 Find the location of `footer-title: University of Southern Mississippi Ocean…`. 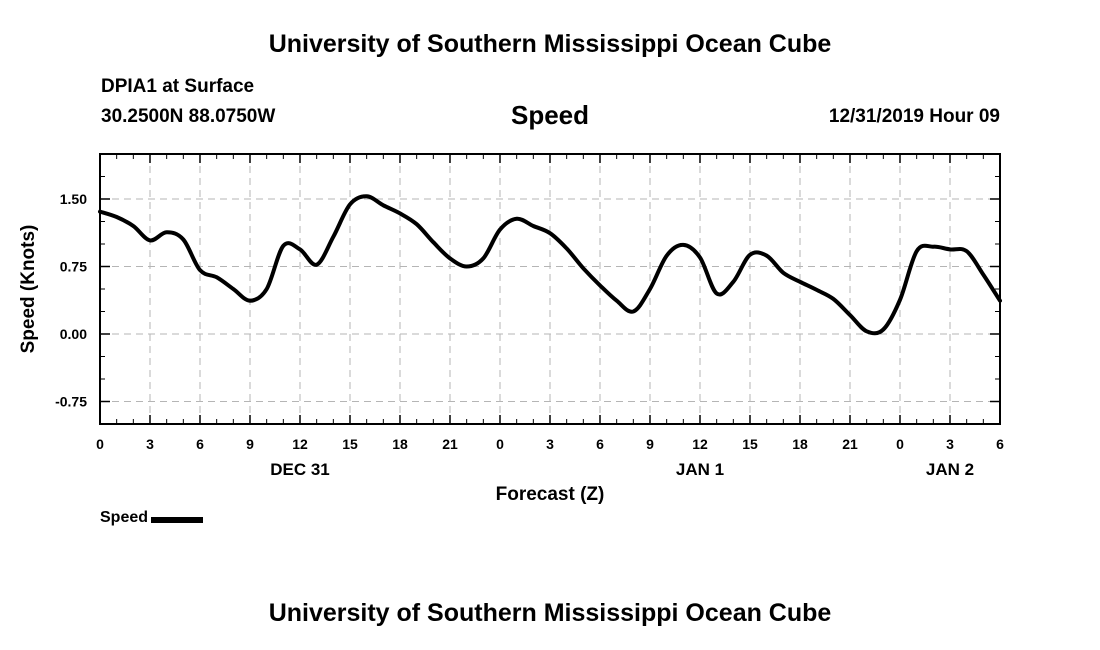

footer-title: University of Southern Mississippi Ocean… is located at coordinates (550, 613).